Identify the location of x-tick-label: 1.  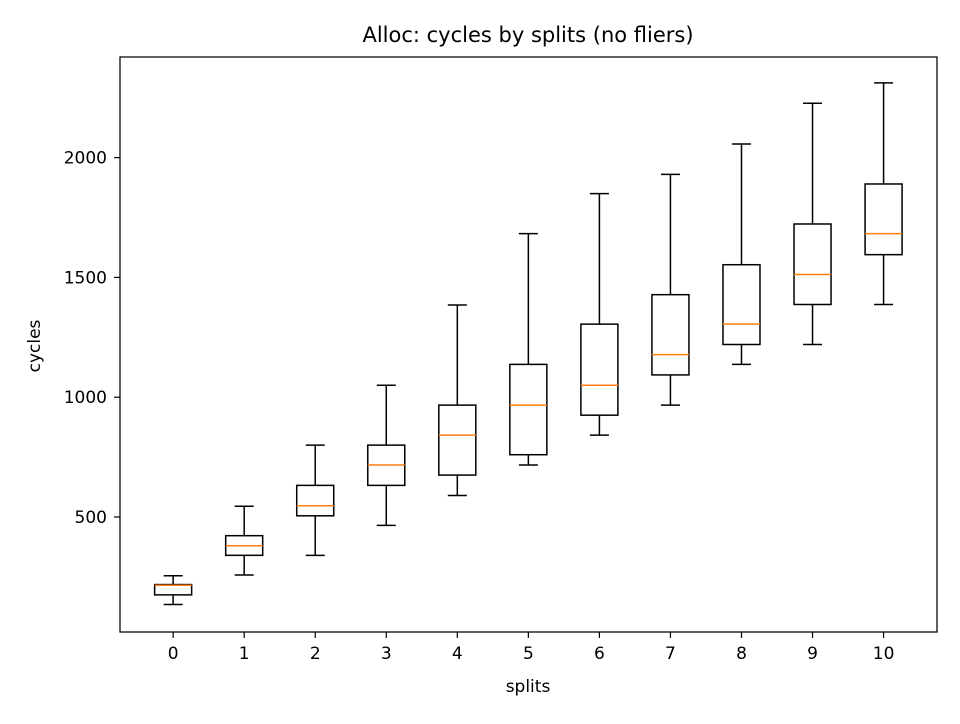
(244, 654).